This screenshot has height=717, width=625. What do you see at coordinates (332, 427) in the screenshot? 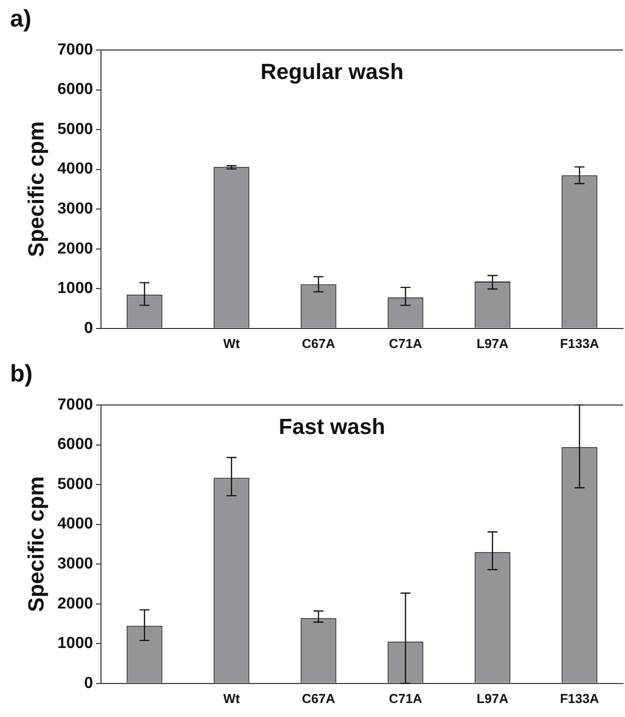
I see `chart-title: Fast wash` at bounding box center [332, 427].